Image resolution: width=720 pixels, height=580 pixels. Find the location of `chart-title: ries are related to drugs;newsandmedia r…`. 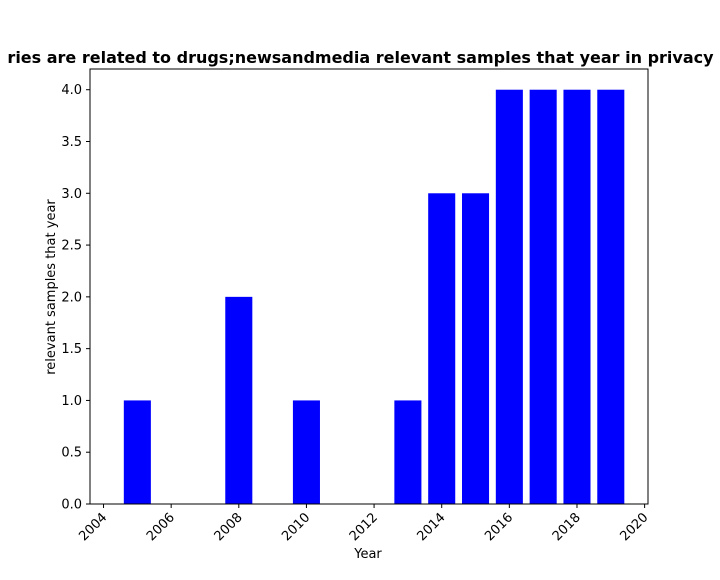

chart-title: ries are related to drugs;newsandmedia r… is located at coordinates (363, 57).